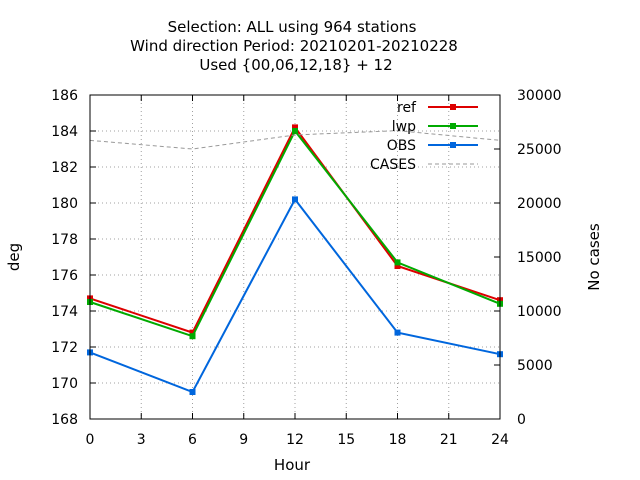 This screenshot has height=480, width=640. What do you see at coordinates (539, 204) in the screenshot?
I see `y2-tick-label: 20000` at bounding box center [539, 204].